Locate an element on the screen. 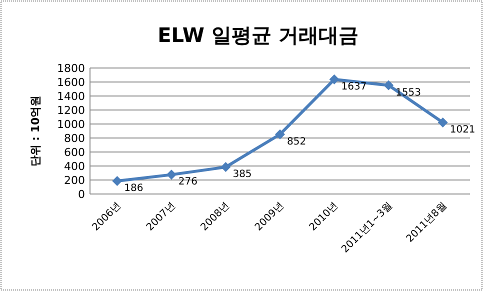  y-tick-label: 600 is located at coordinates (74, 152).